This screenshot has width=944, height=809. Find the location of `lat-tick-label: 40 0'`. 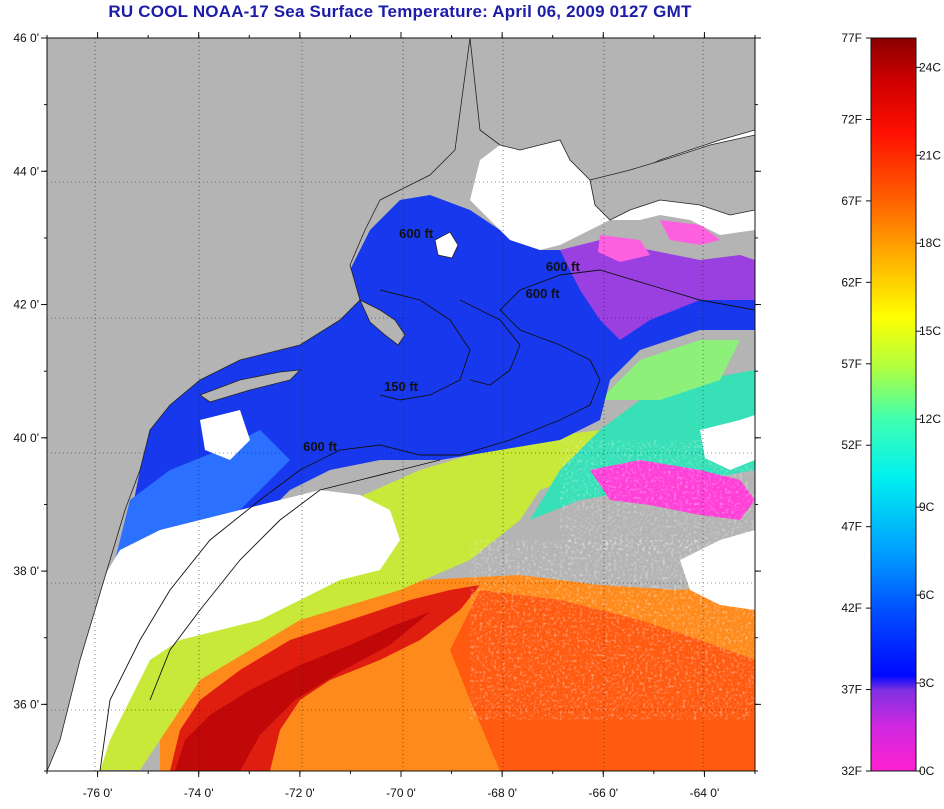

lat-tick-label: 40 0' is located at coordinates (26, 438).